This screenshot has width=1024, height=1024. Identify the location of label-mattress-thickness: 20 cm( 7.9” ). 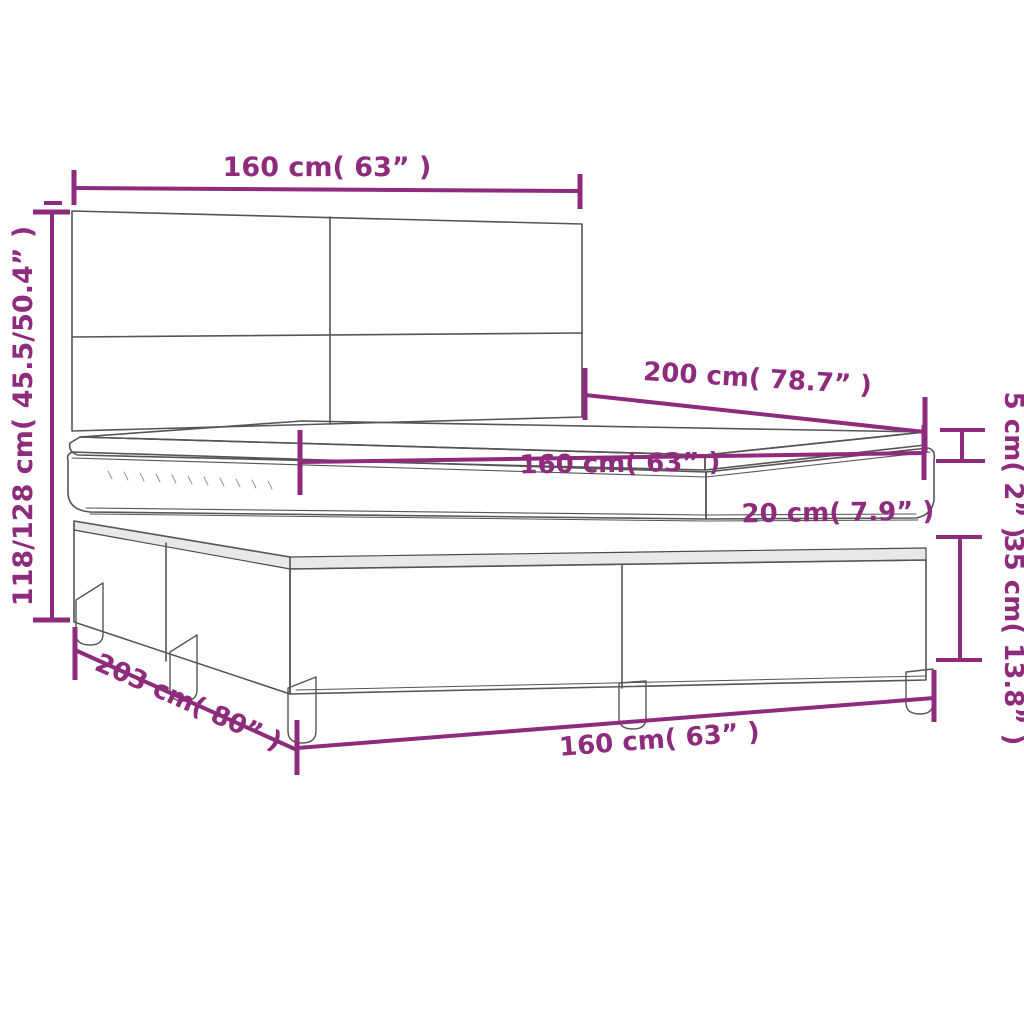
(837, 513).